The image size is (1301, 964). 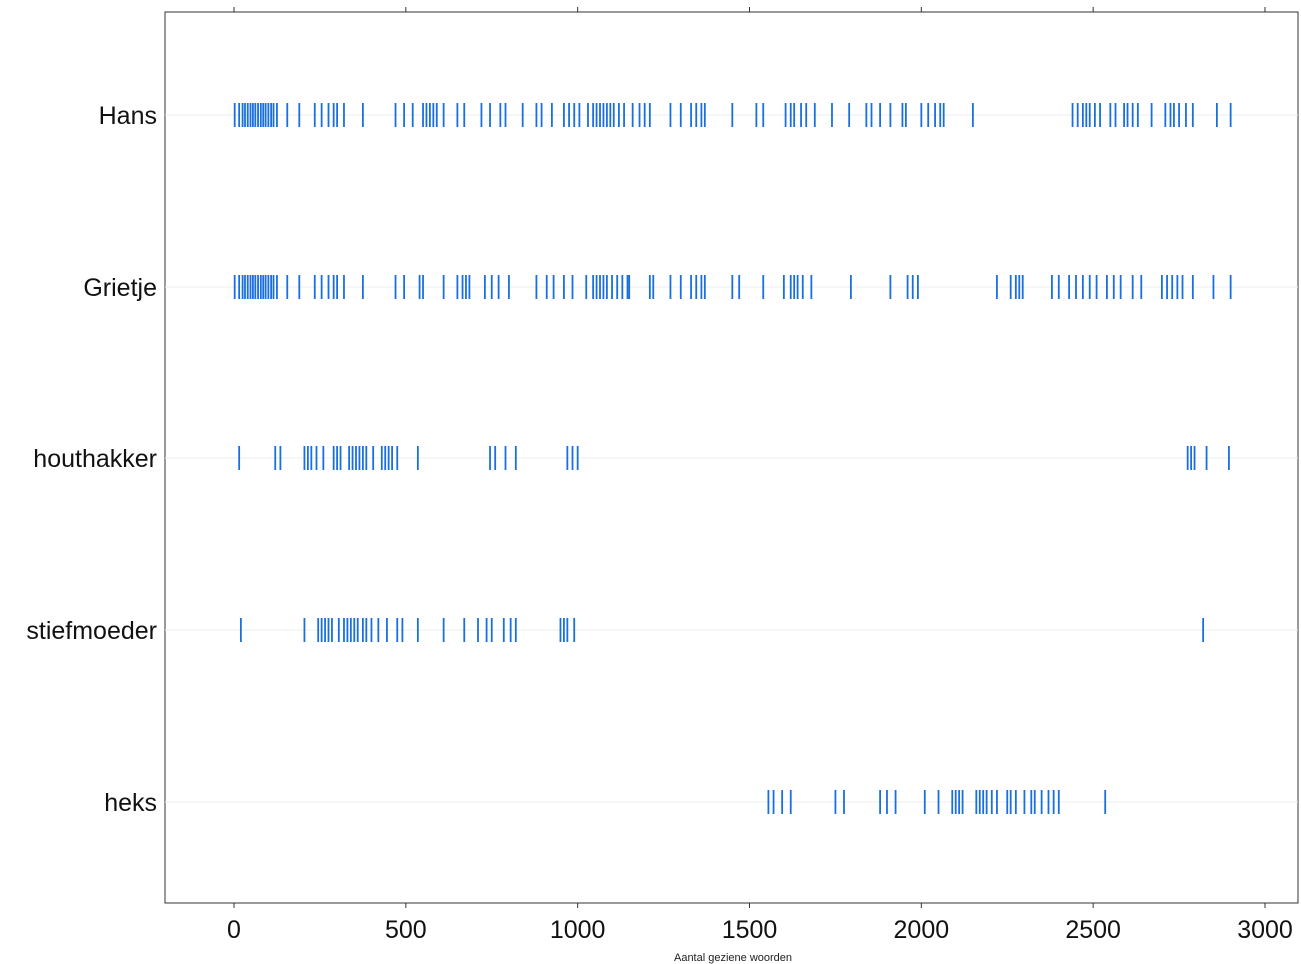 What do you see at coordinates (91, 631) in the screenshot?
I see `category-label-stiefmoeder: stiefmoeder` at bounding box center [91, 631].